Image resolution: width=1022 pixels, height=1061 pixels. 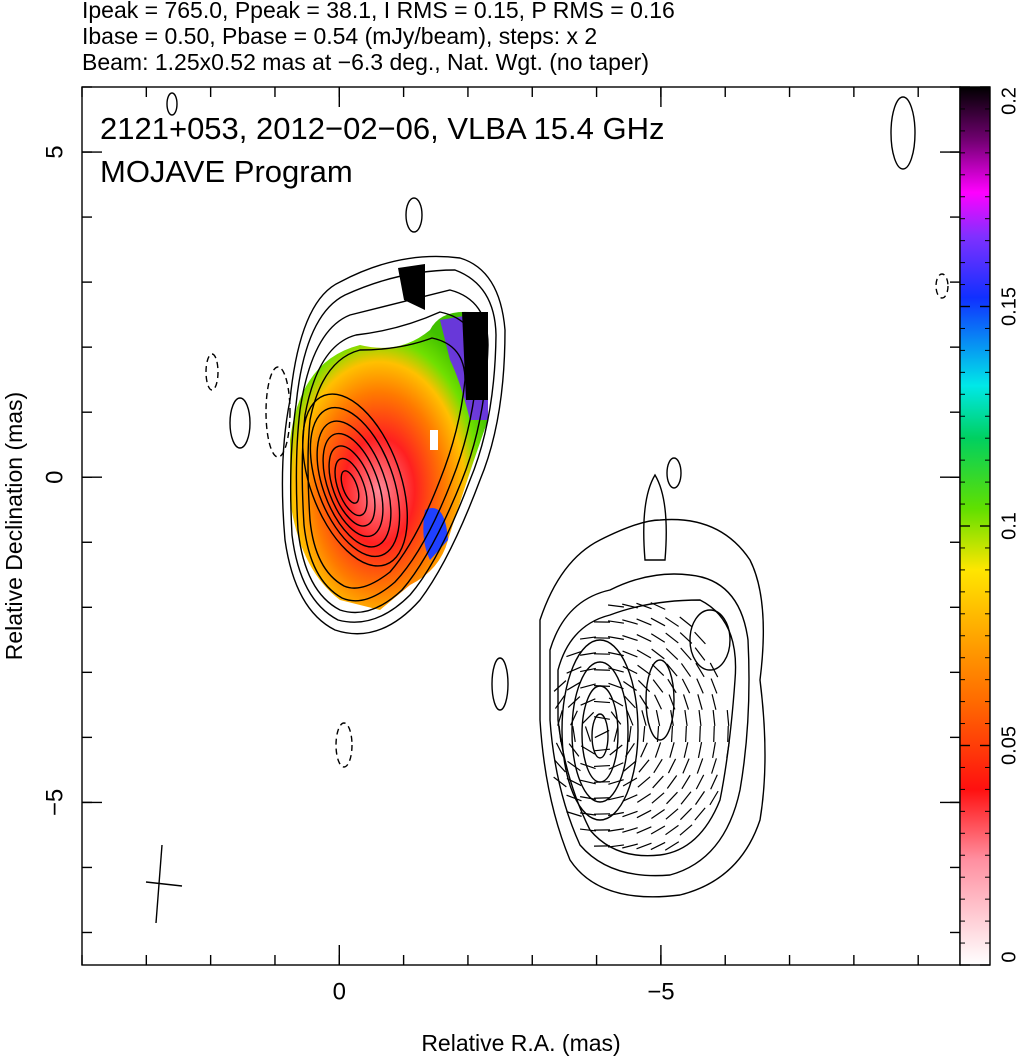 What do you see at coordinates (660, 991) in the screenshot?
I see `x-tick-label: −5` at bounding box center [660, 991].